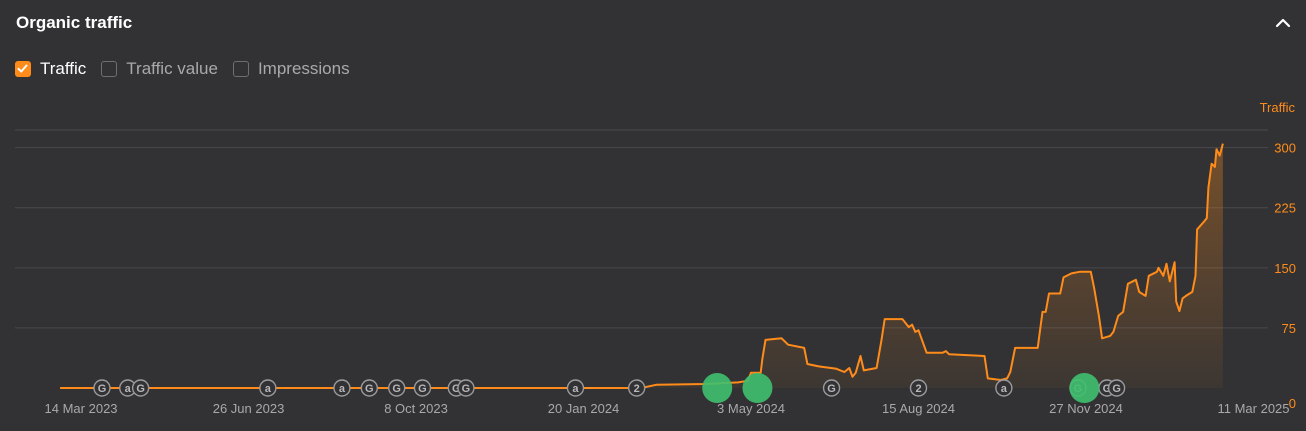 Image resolution: width=1306 pixels, height=431 pixels. What do you see at coordinates (1253, 408) in the screenshot?
I see `x-tick-label: 11 Mar 2025` at bounding box center [1253, 408].